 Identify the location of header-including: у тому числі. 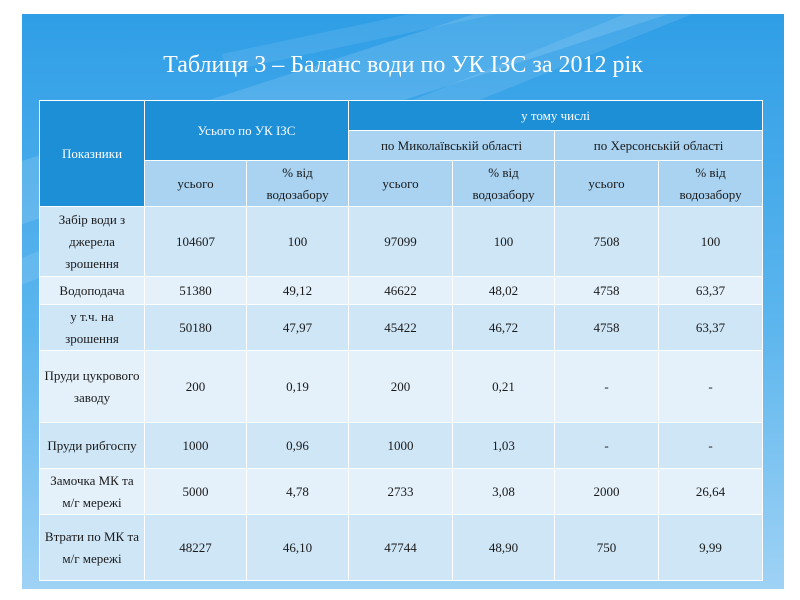
(556, 115).